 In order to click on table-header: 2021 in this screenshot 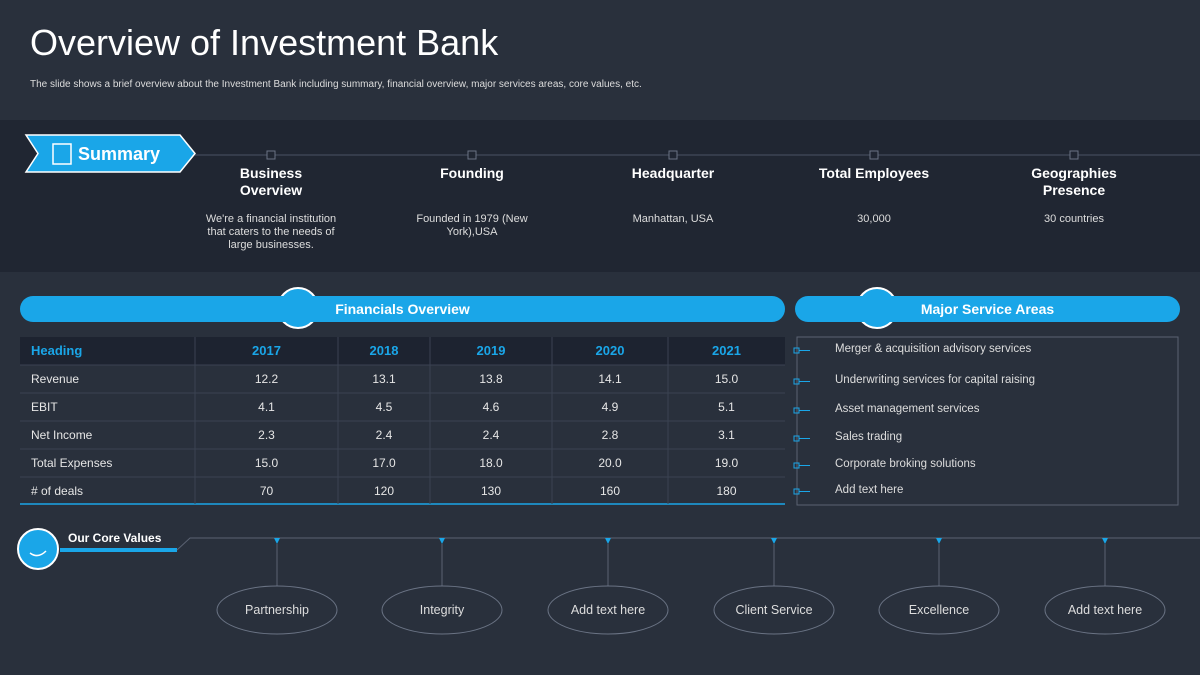, I will do `click(726, 350)`.